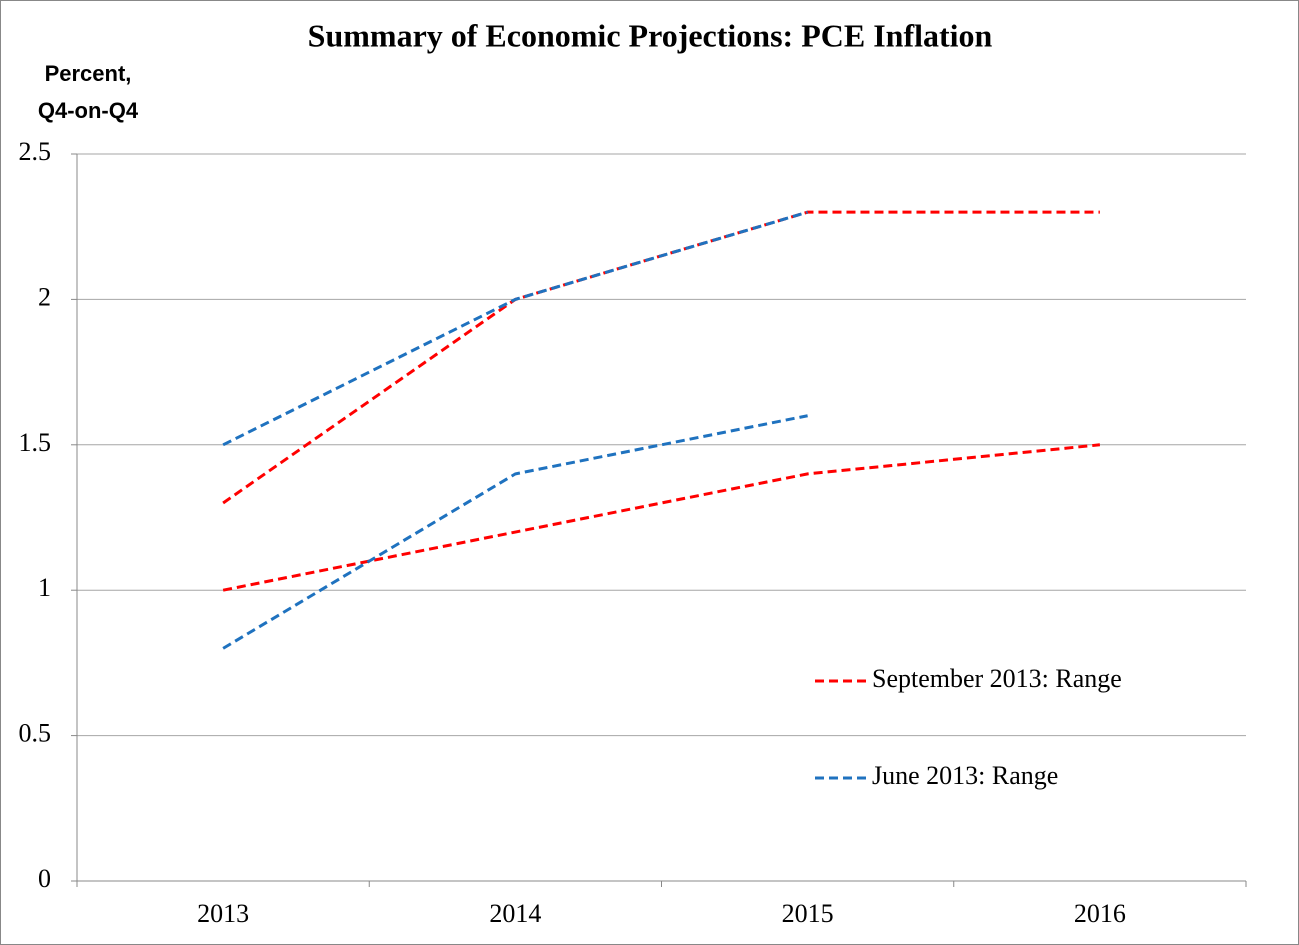 This screenshot has width=1299, height=945. Describe the element at coordinates (515, 913) in the screenshot. I see `x-tick-label: 2014` at that location.